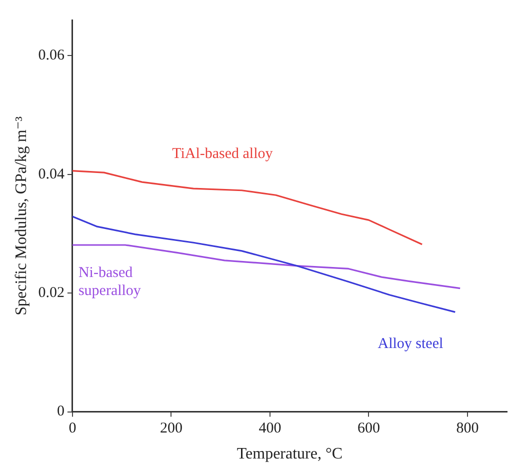 Image resolution: width=519 pixels, height=476 pixels. Describe the element at coordinates (72, 428) in the screenshot. I see `x-tick-label: 0` at that location.